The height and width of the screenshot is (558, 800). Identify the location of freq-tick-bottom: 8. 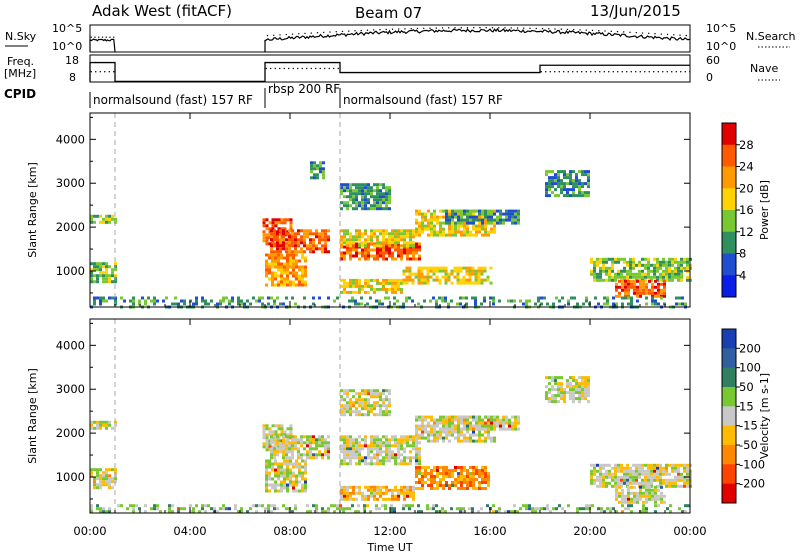
(72, 77).